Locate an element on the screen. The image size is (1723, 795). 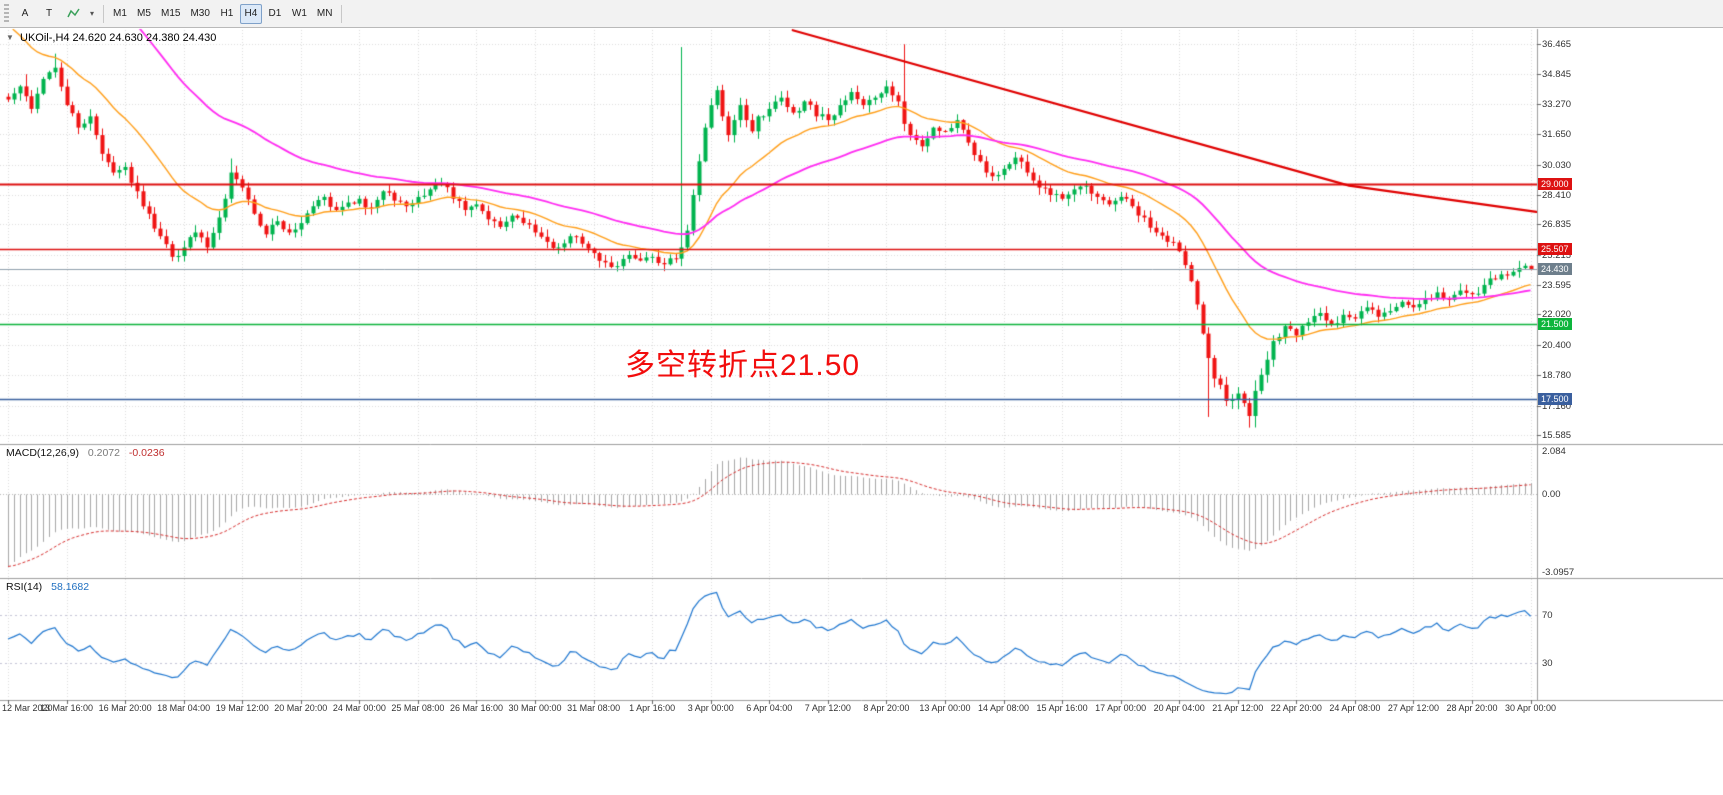
timeframe-button-h4: H4 is located at coordinates (250, 13).